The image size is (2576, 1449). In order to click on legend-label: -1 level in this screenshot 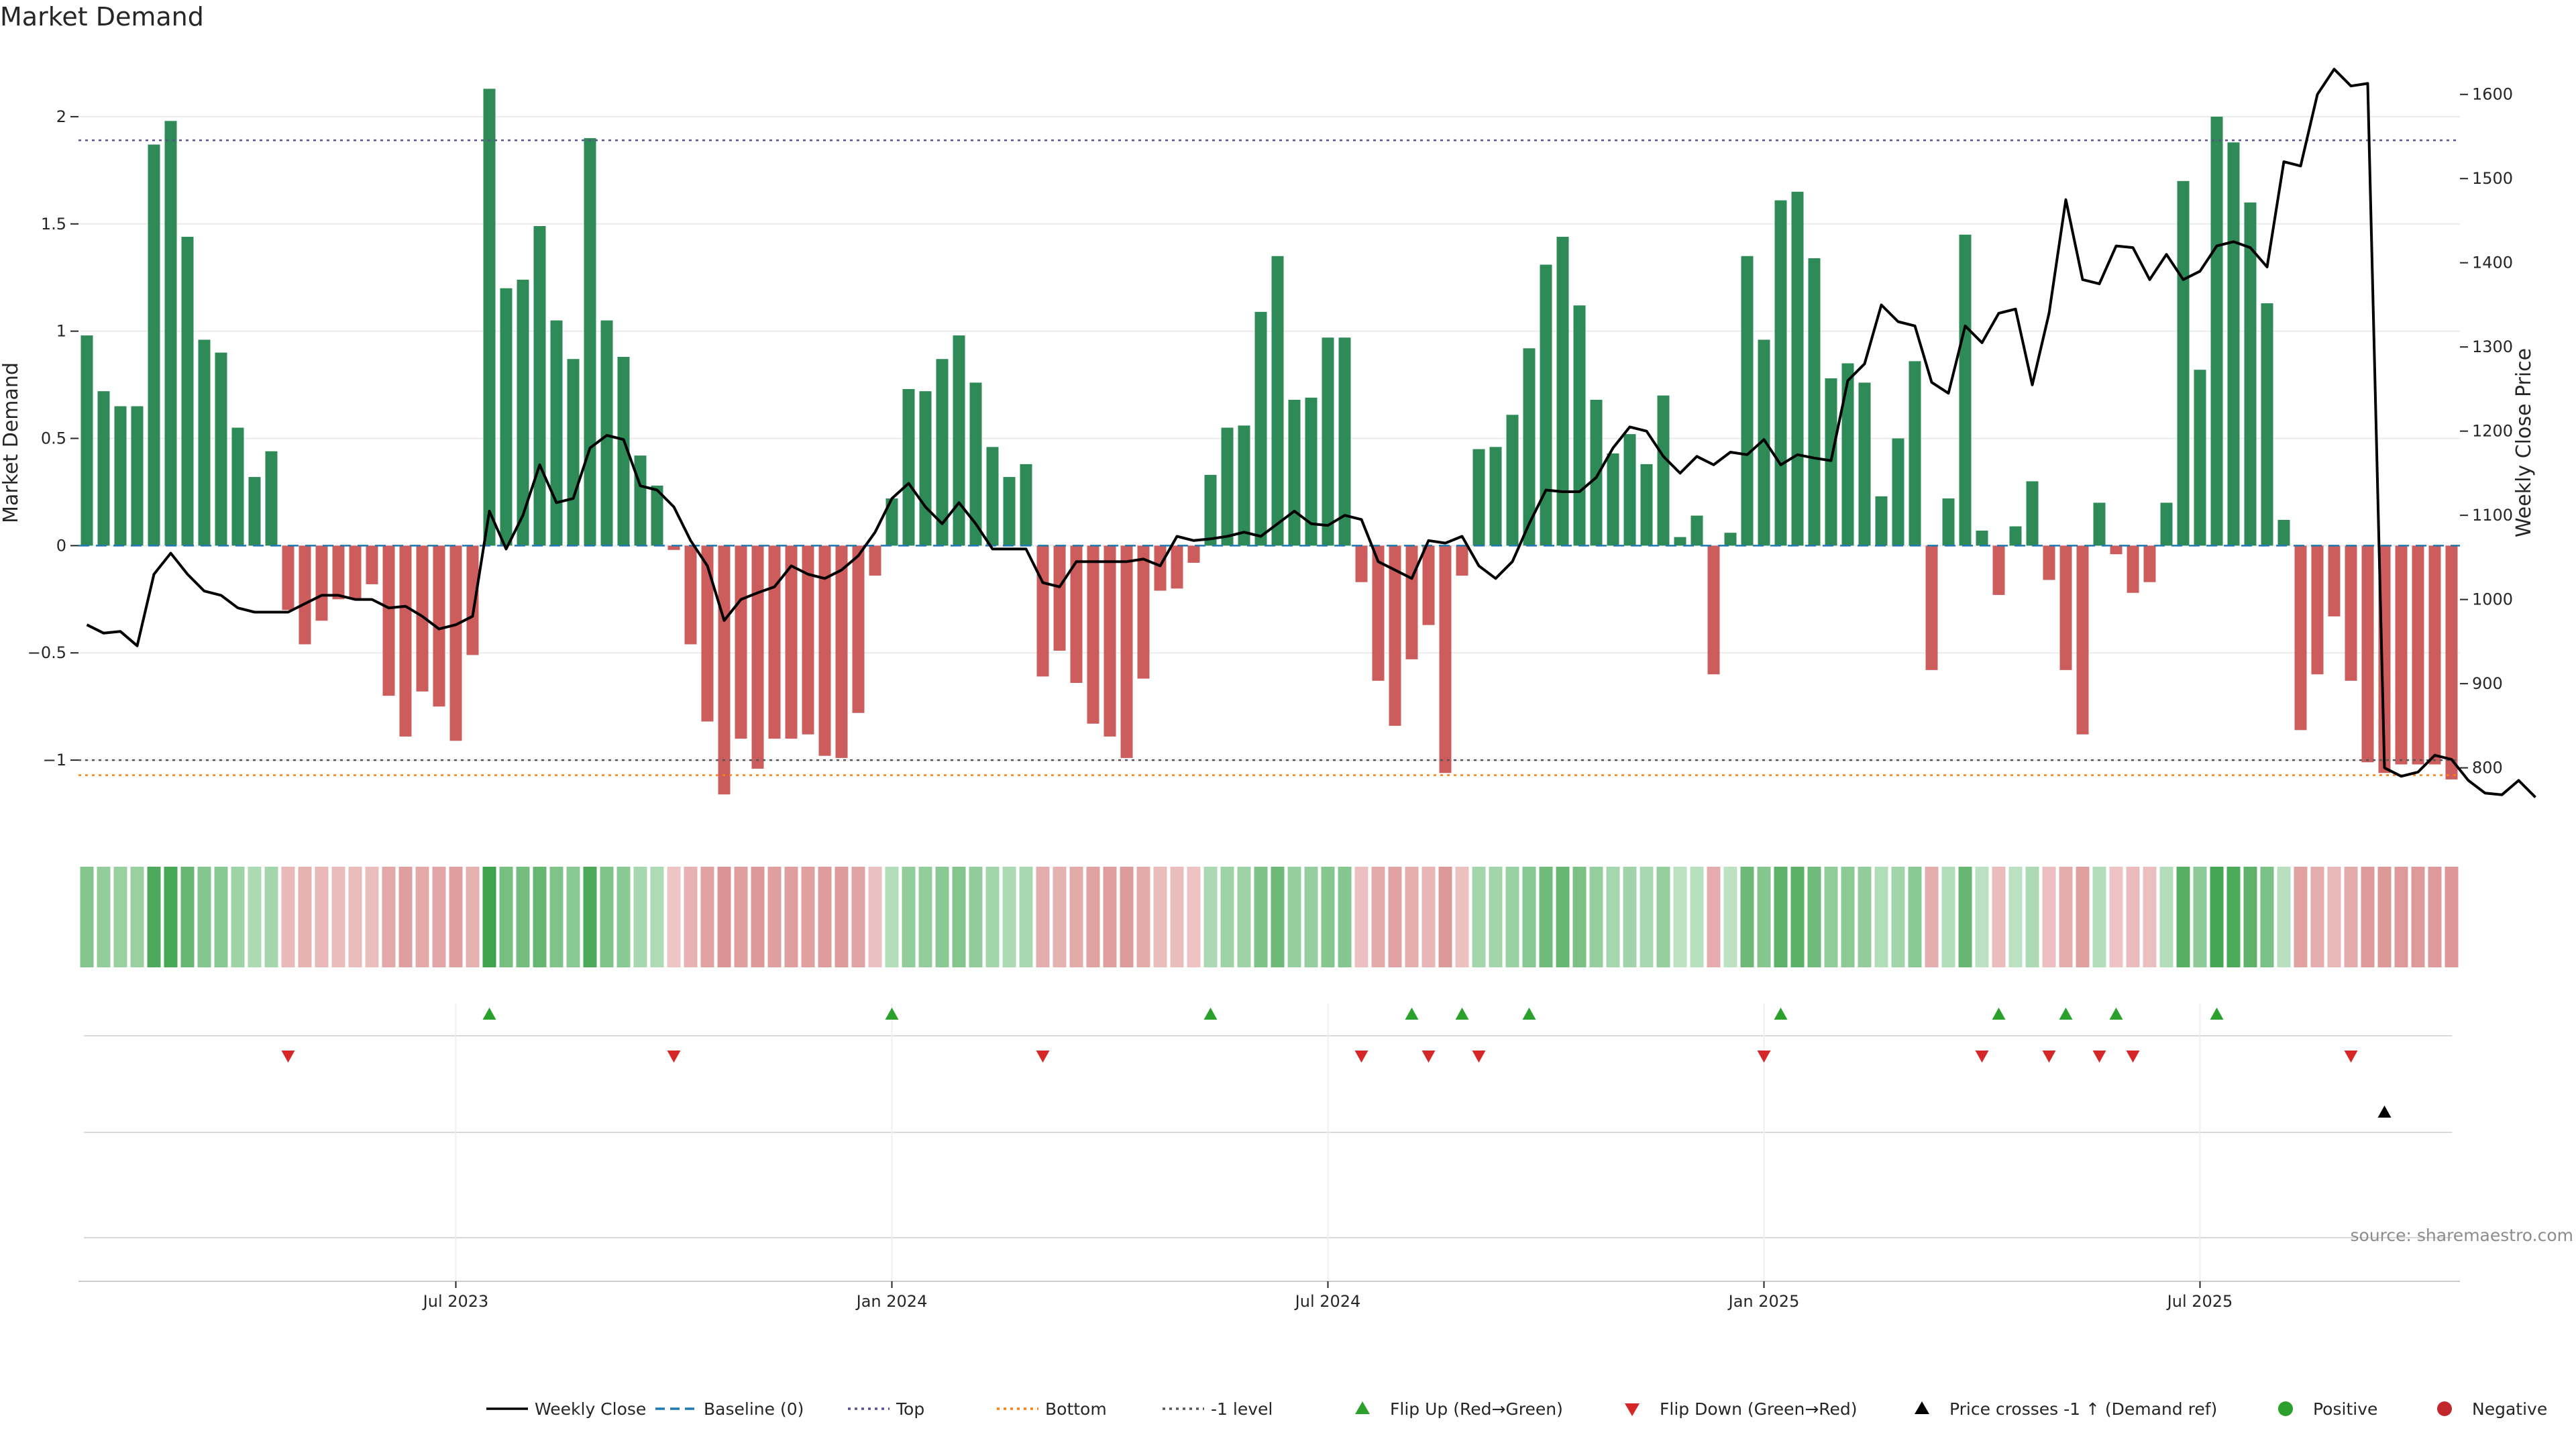, I will do `click(1242, 1409)`.